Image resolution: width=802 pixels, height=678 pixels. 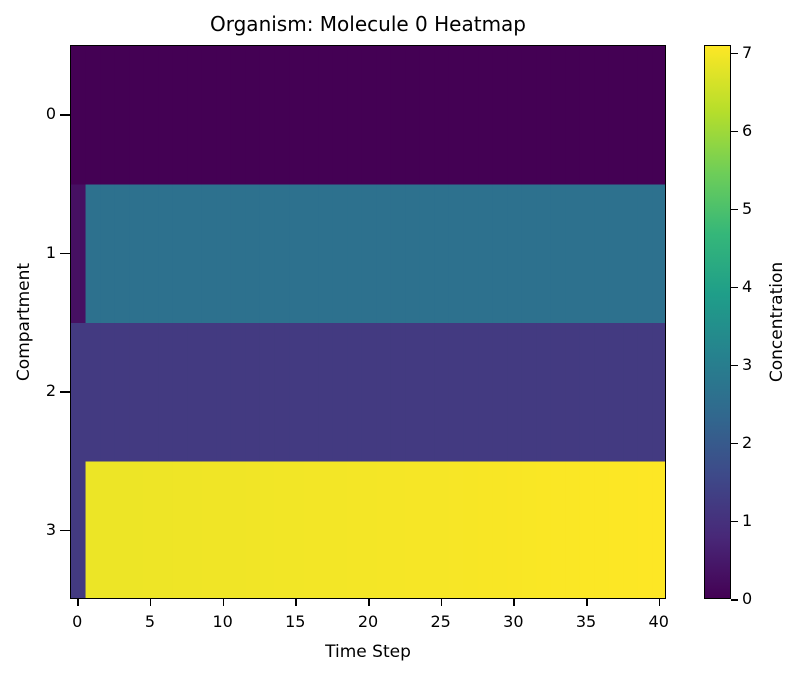 I want to click on x-tick-label: 20, so click(x=368, y=621).